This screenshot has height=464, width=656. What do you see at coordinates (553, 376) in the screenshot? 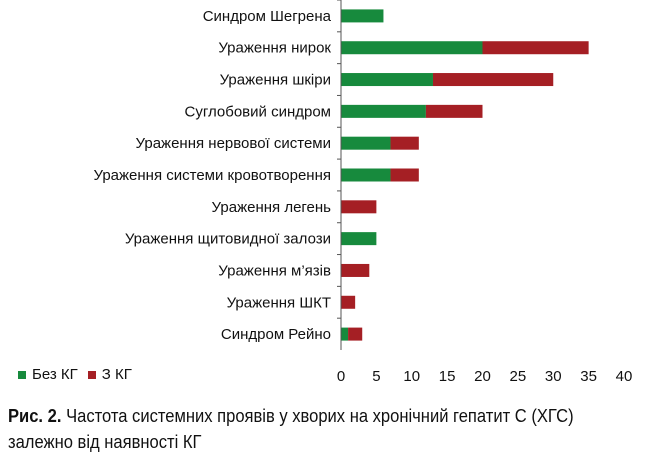
I see `x-tick-label-6: 30` at bounding box center [553, 376].